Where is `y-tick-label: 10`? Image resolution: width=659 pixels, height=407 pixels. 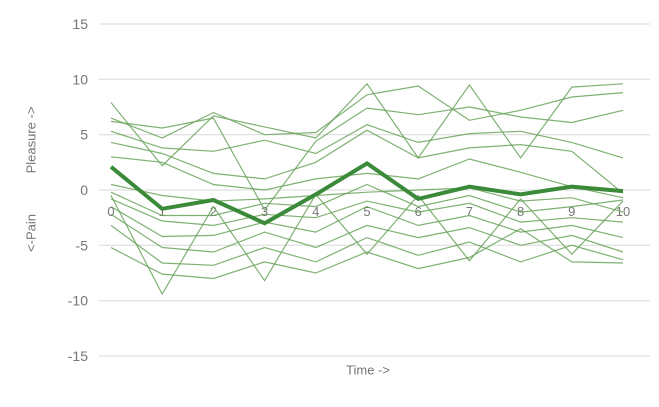
y-tick-label: 10 is located at coordinates (80, 79).